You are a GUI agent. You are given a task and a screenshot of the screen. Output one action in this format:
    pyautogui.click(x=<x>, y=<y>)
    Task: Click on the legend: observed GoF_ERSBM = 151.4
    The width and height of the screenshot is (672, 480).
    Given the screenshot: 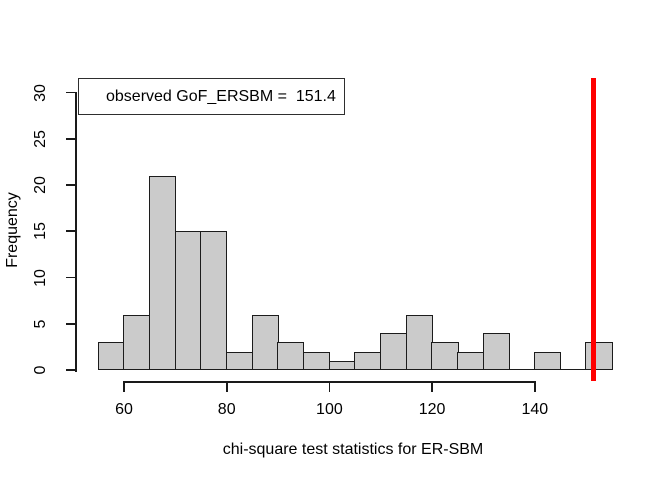 What is the action you would take?
    pyautogui.click(x=211, y=96)
    